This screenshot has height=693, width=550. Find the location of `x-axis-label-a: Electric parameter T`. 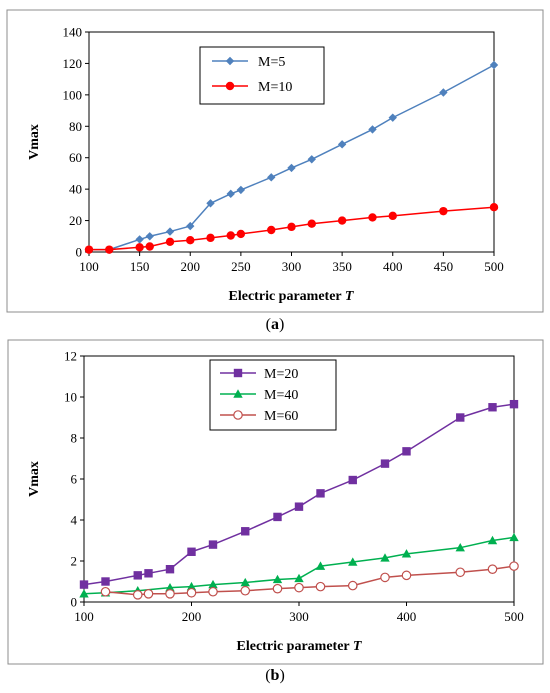

x-axis-label-a: Electric parameter T is located at coordinates (292, 296).